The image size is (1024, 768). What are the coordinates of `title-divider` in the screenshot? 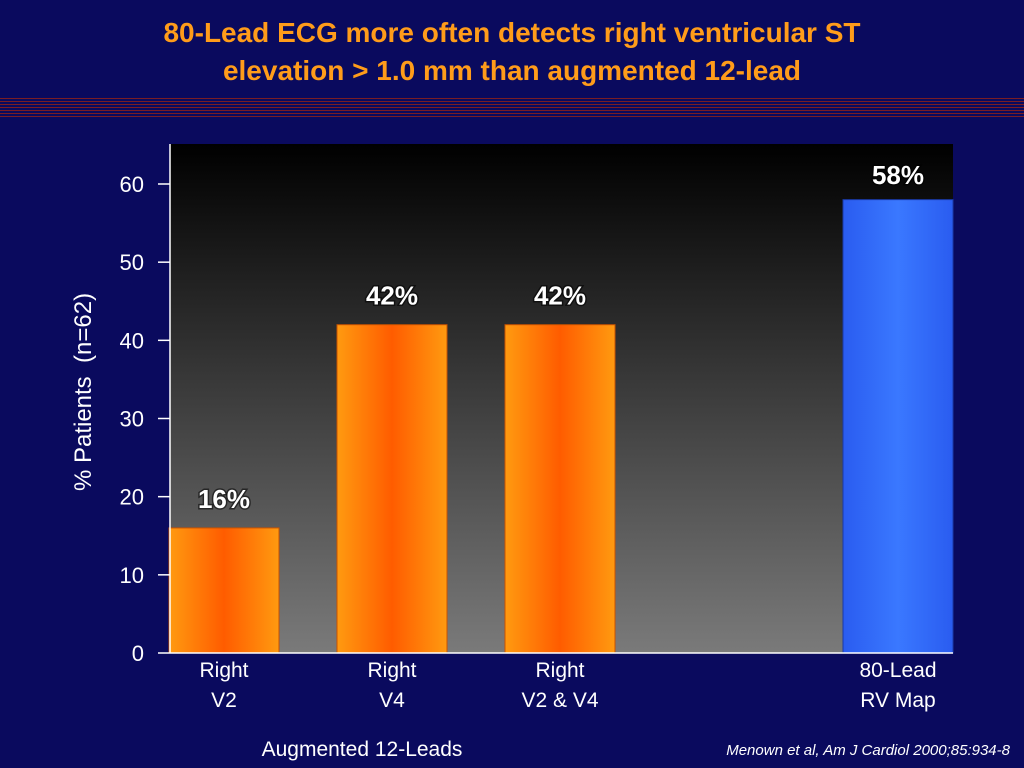 It's located at (512, 108).